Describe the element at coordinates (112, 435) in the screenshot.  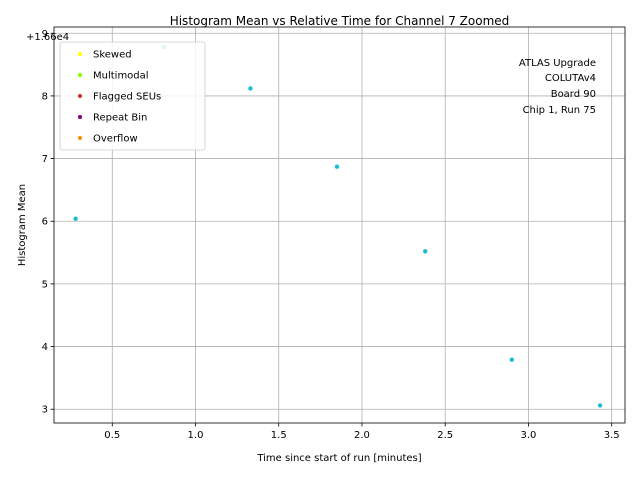
I see `x-tick-label: 0.5` at that location.